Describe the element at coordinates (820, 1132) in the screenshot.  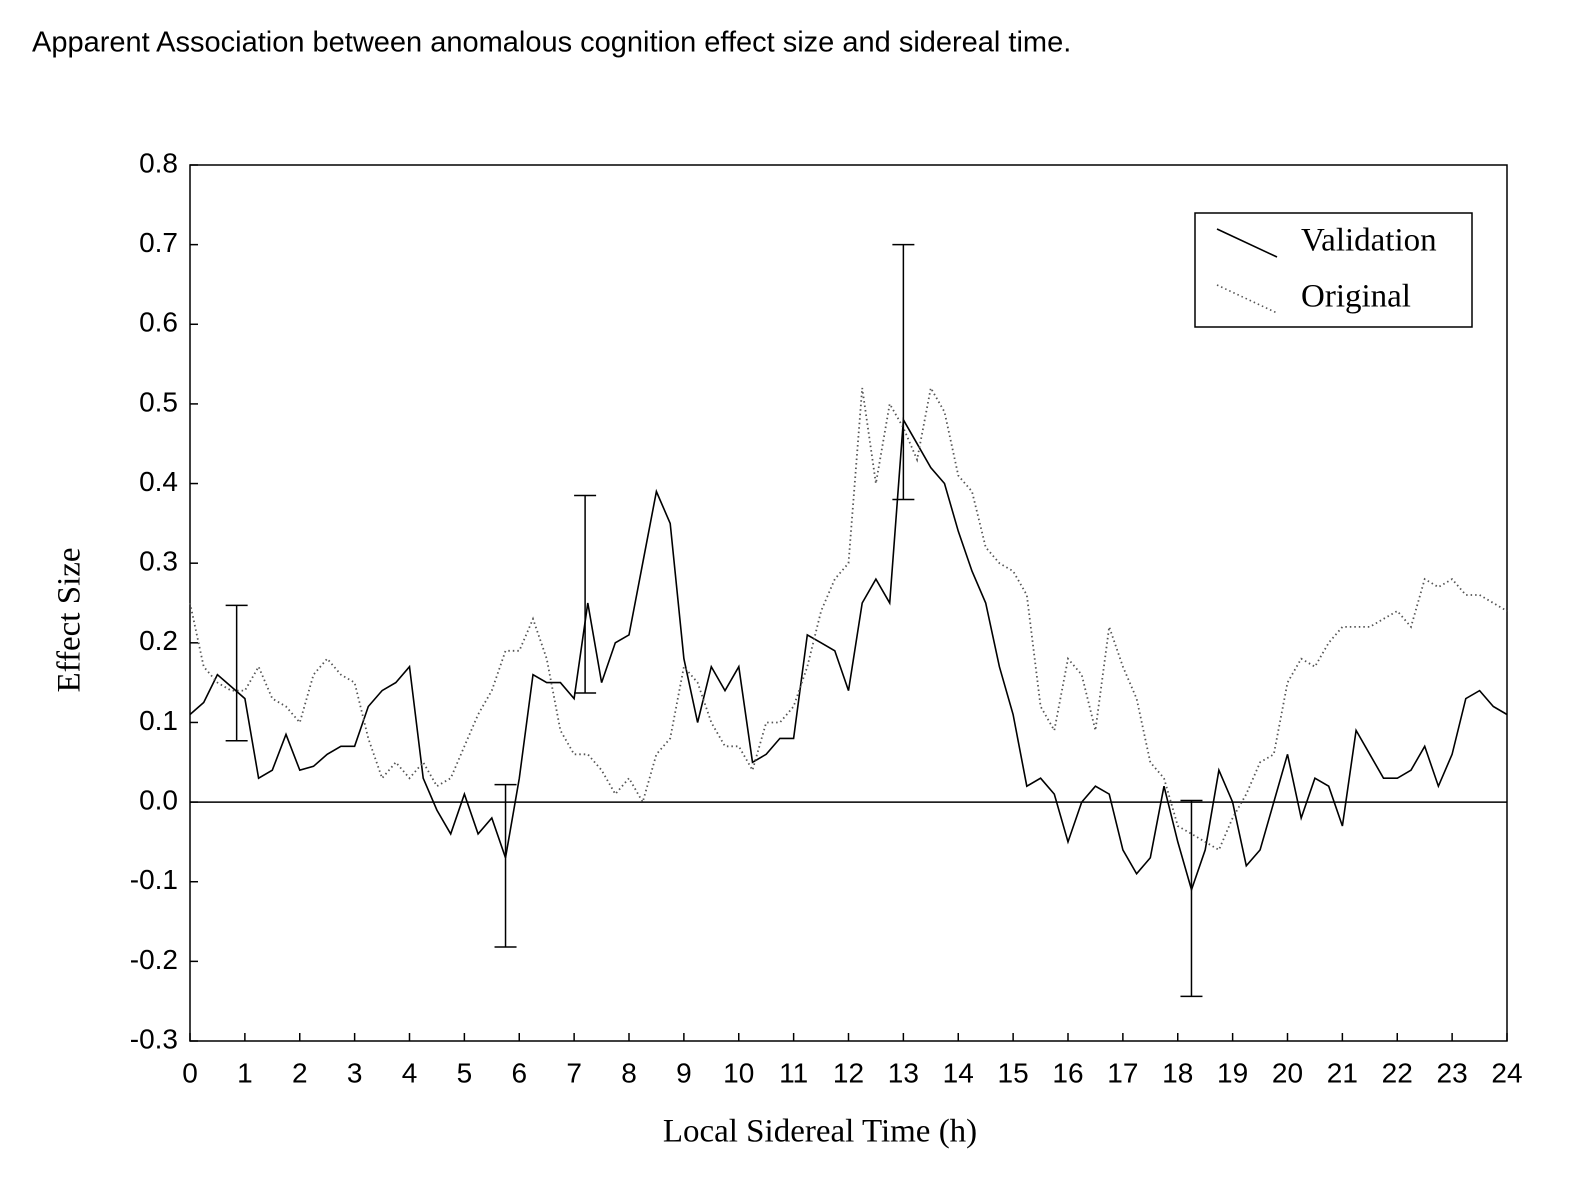
I see `x-axis-label: Local Sidereal Time (h)` at that location.